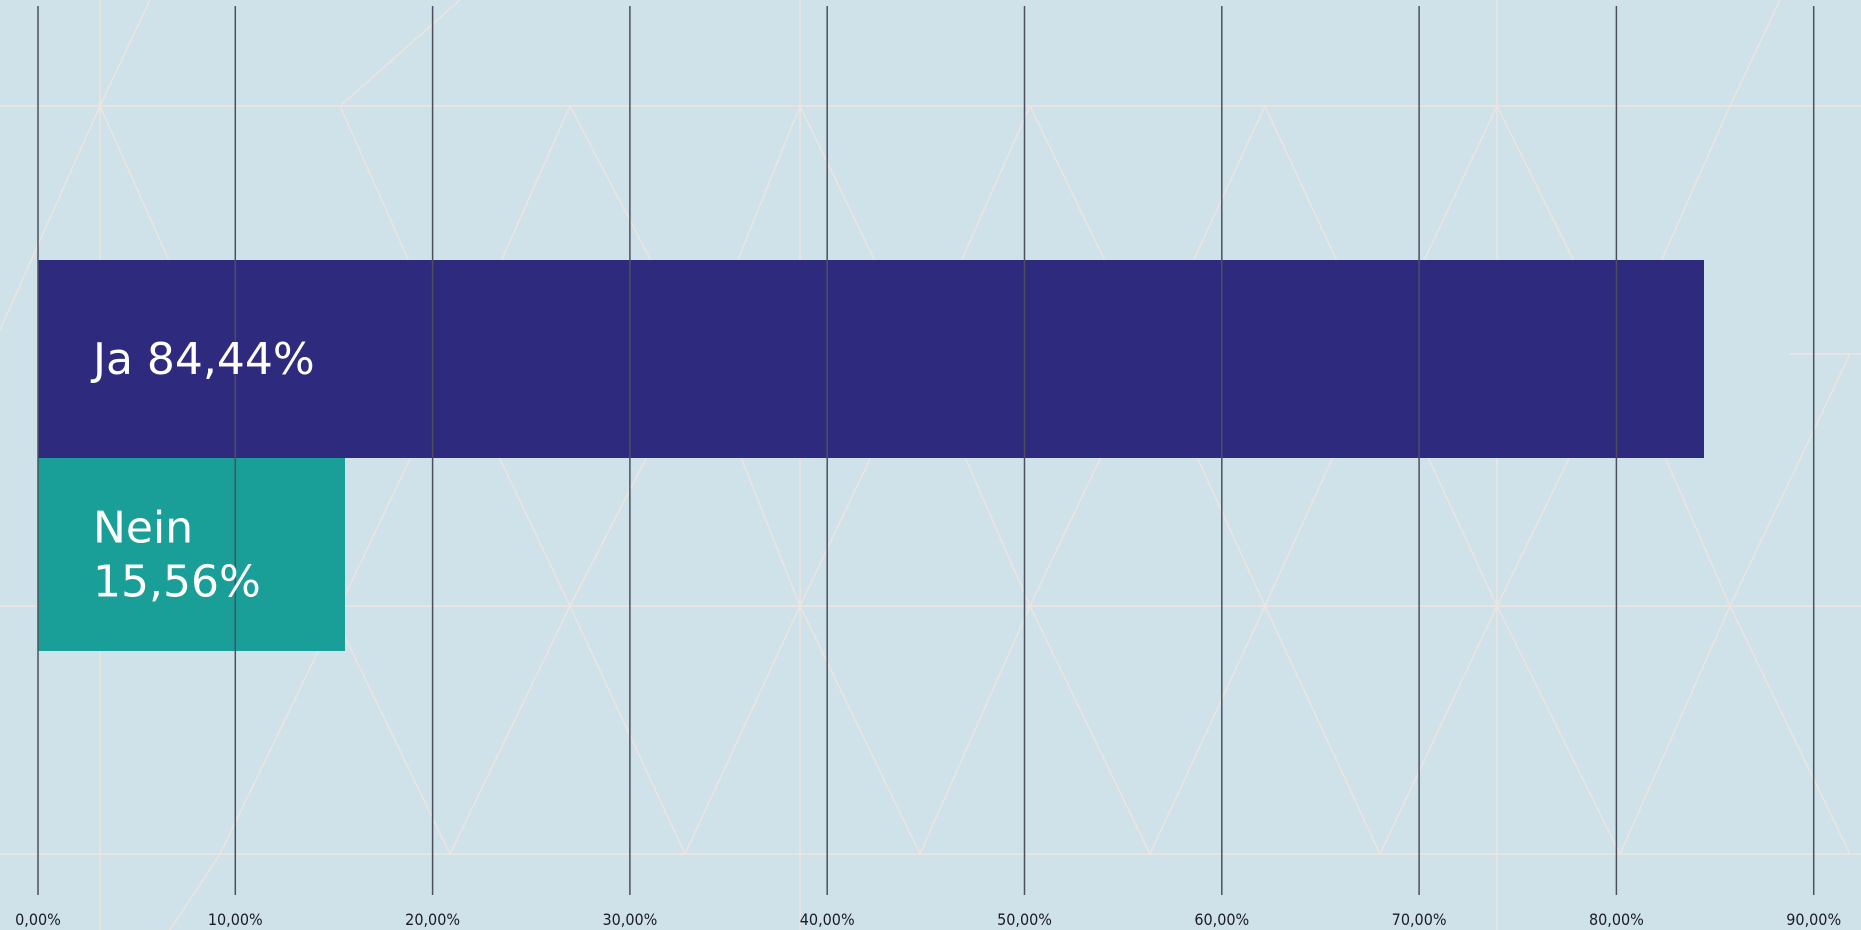 Image resolution: width=1861 pixels, height=930 pixels. I want to click on x-tick-label-4: 40,00%, so click(827, 919).